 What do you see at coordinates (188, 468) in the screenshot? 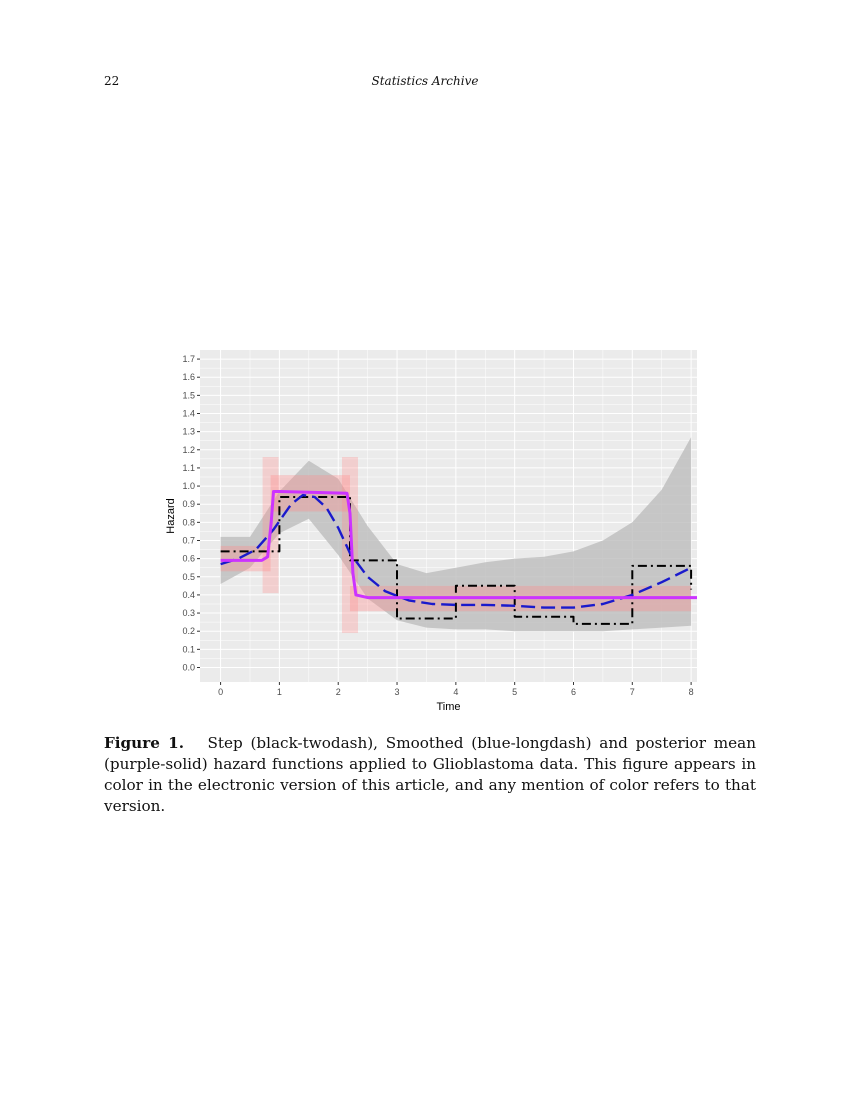
I see `y-tick-label: 1.1` at bounding box center [188, 468].